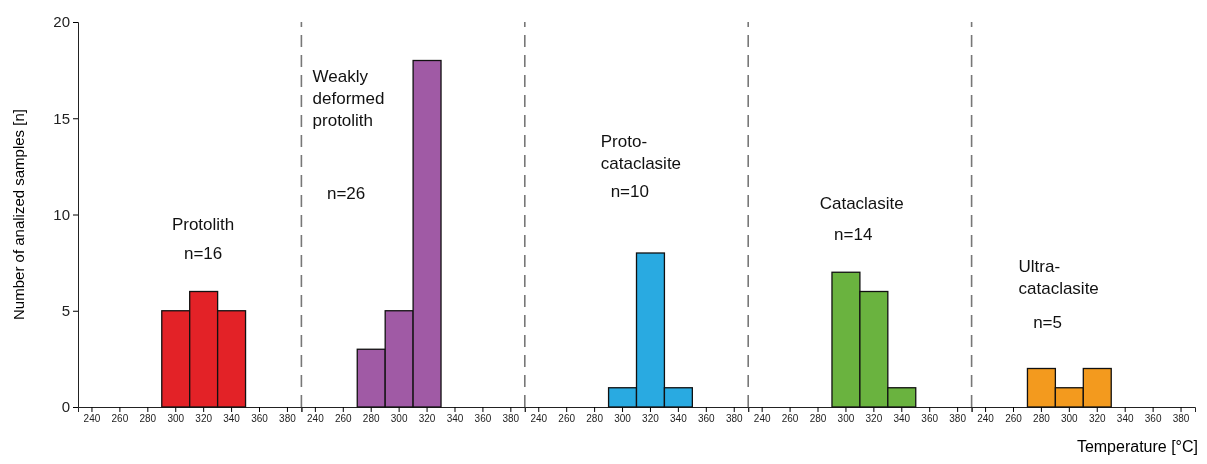  Describe the element at coordinates (853, 234) in the screenshot. I see `annotation: n=14` at that location.